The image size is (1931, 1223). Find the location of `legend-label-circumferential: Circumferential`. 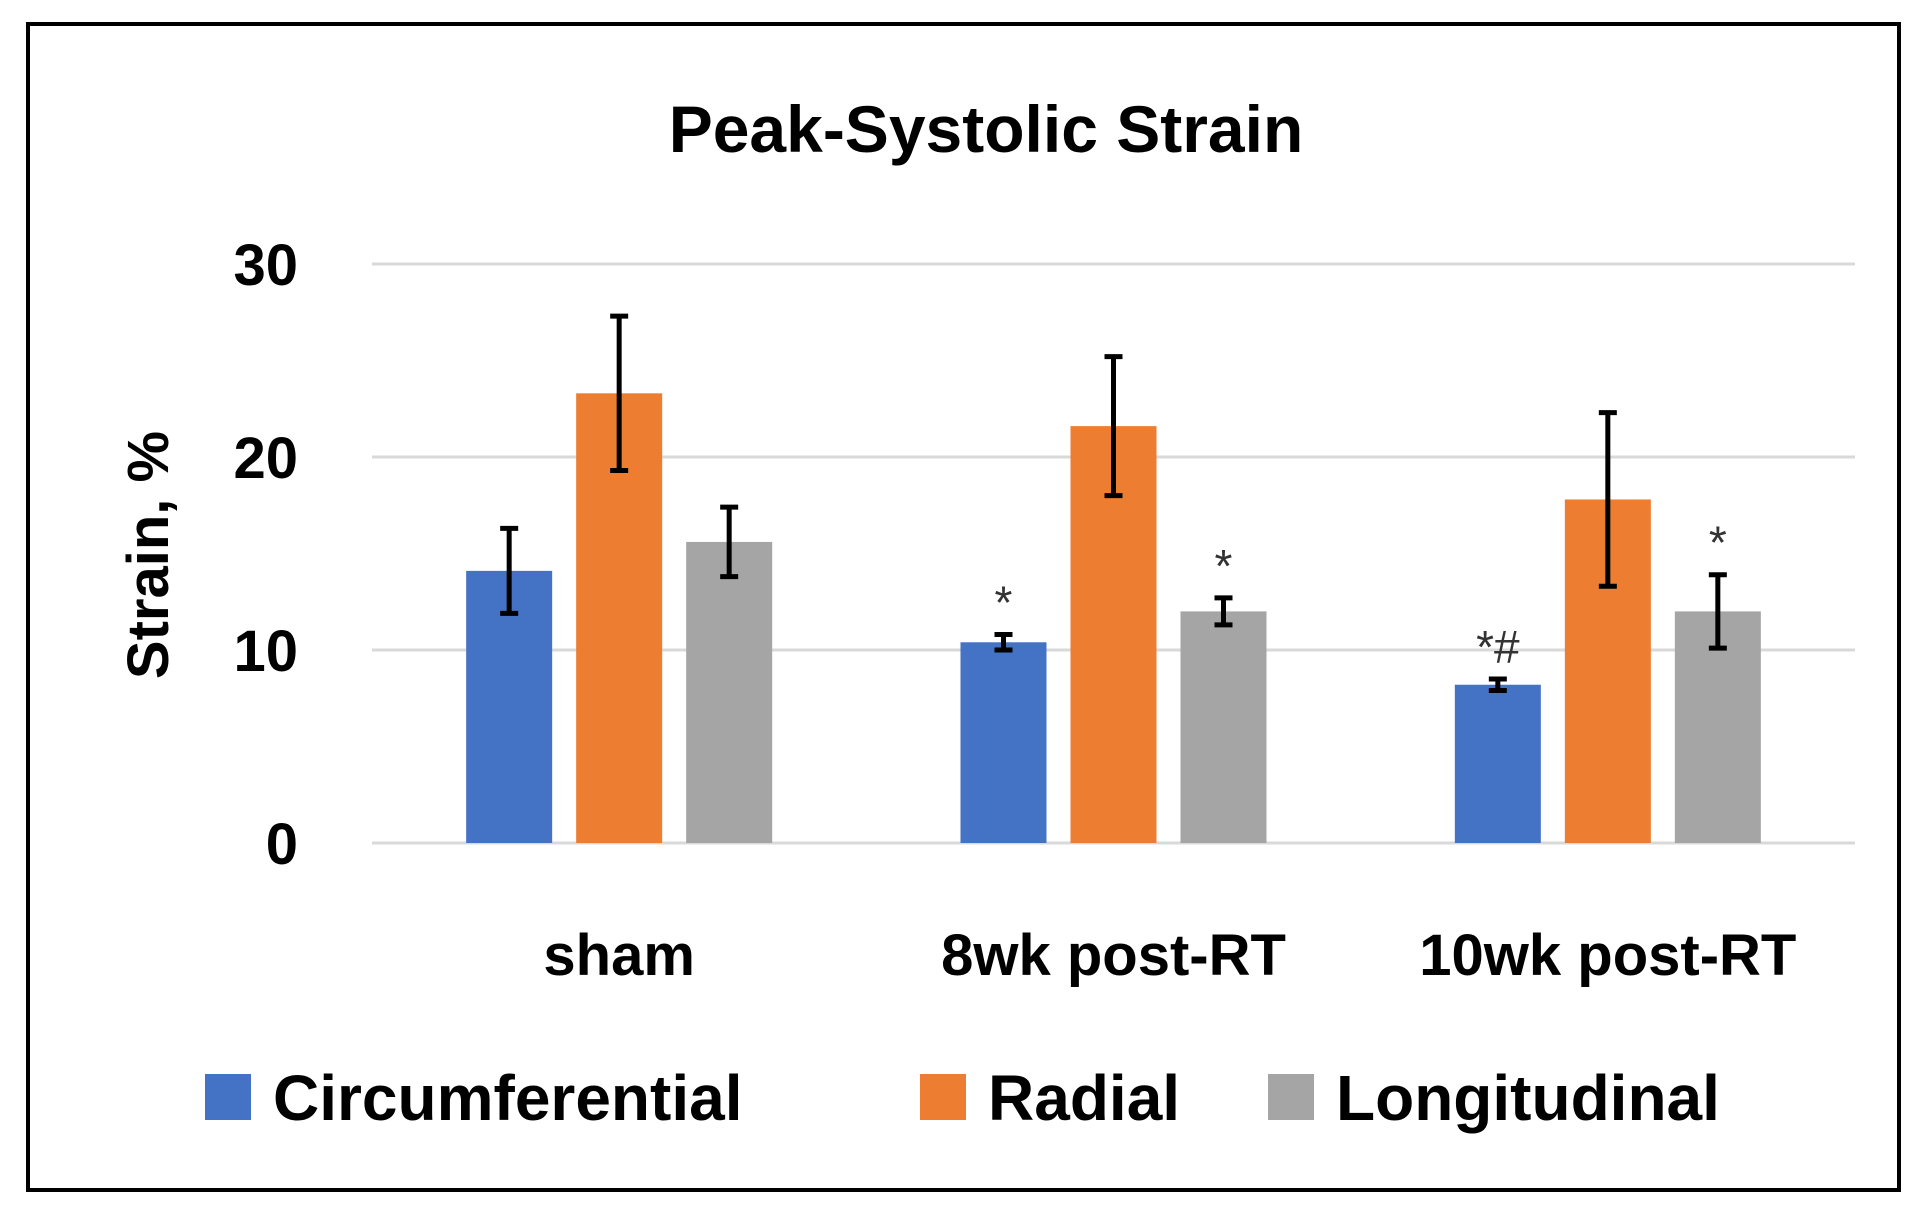

legend-label-circumferential: Circumferential is located at coordinates (507, 1098).